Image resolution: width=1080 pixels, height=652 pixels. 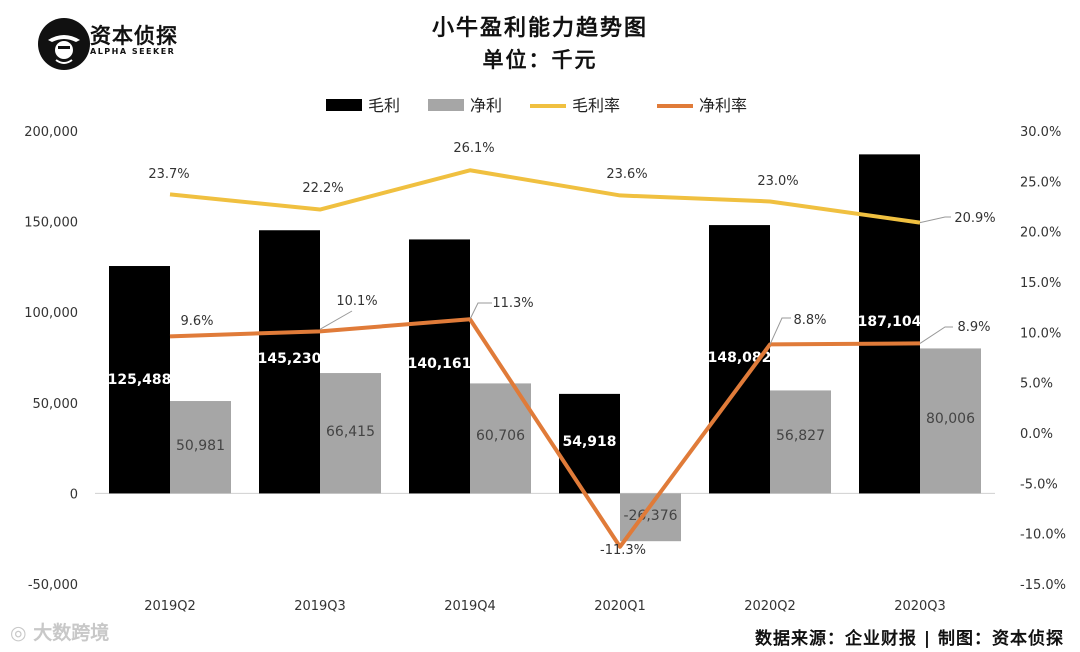 I want to click on y-right-tick-label: -15.0%, so click(x=1043, y=585).